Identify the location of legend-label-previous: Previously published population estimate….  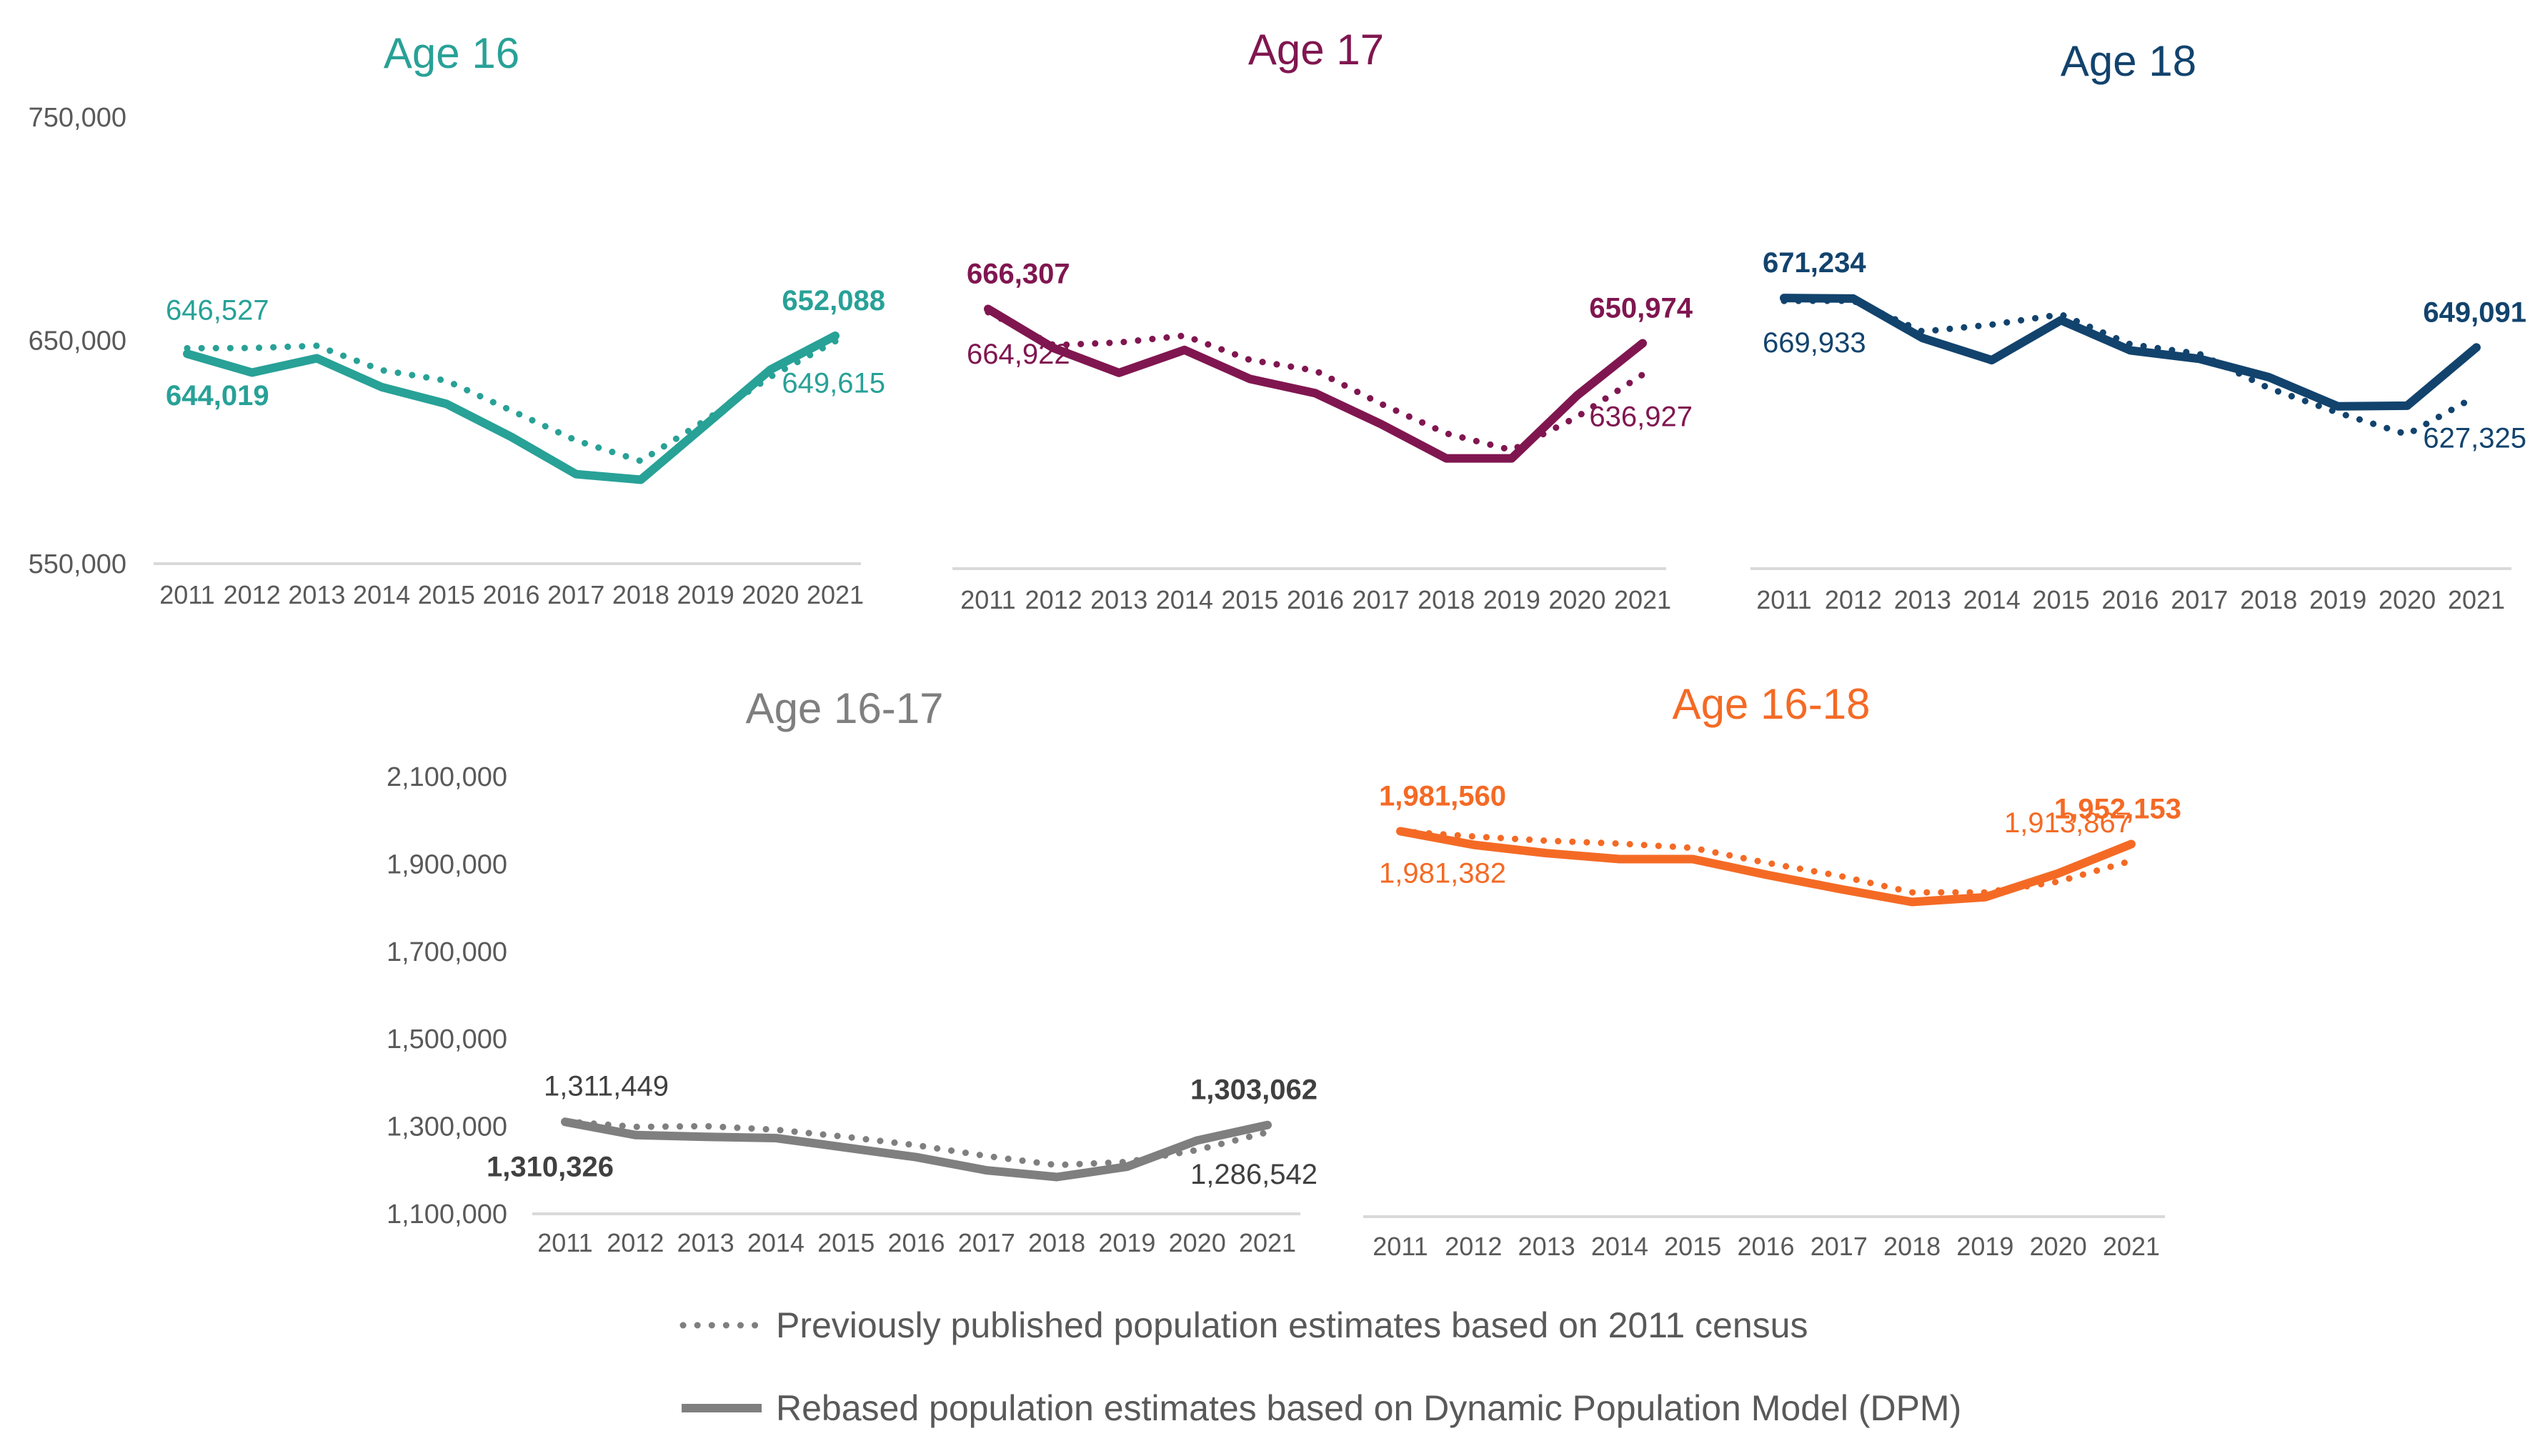
(1292, 1325).